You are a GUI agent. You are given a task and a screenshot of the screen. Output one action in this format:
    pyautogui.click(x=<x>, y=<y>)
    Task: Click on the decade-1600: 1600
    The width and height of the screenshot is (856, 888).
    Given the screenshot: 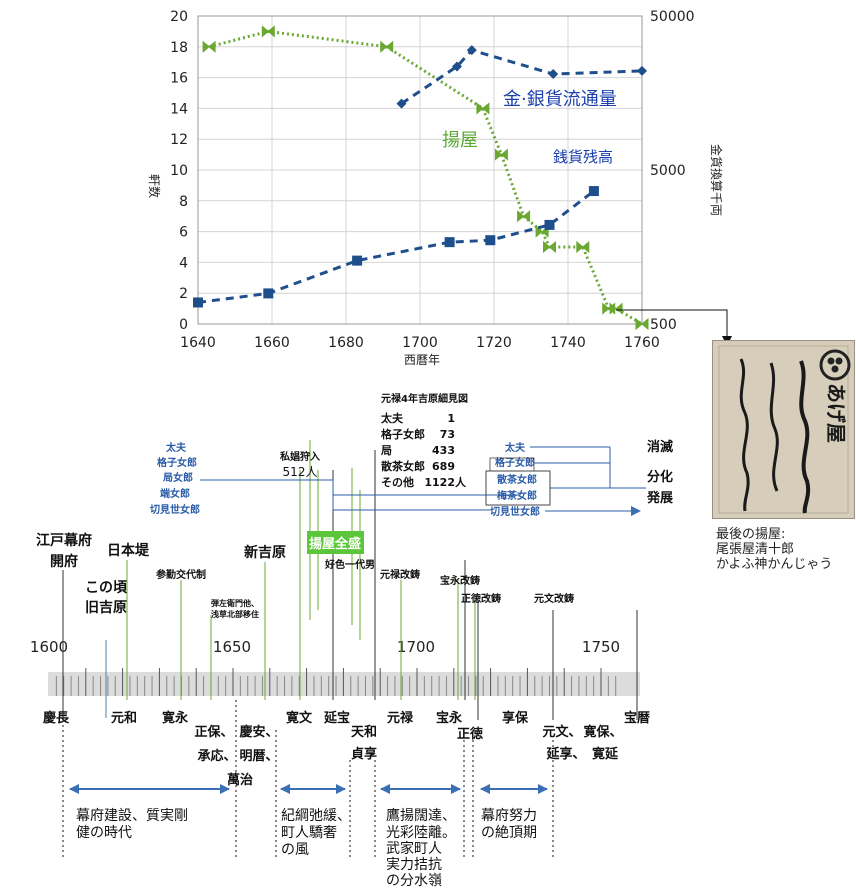 What is the action you would take?
    pyautogui.click(x=49, y=647)
    